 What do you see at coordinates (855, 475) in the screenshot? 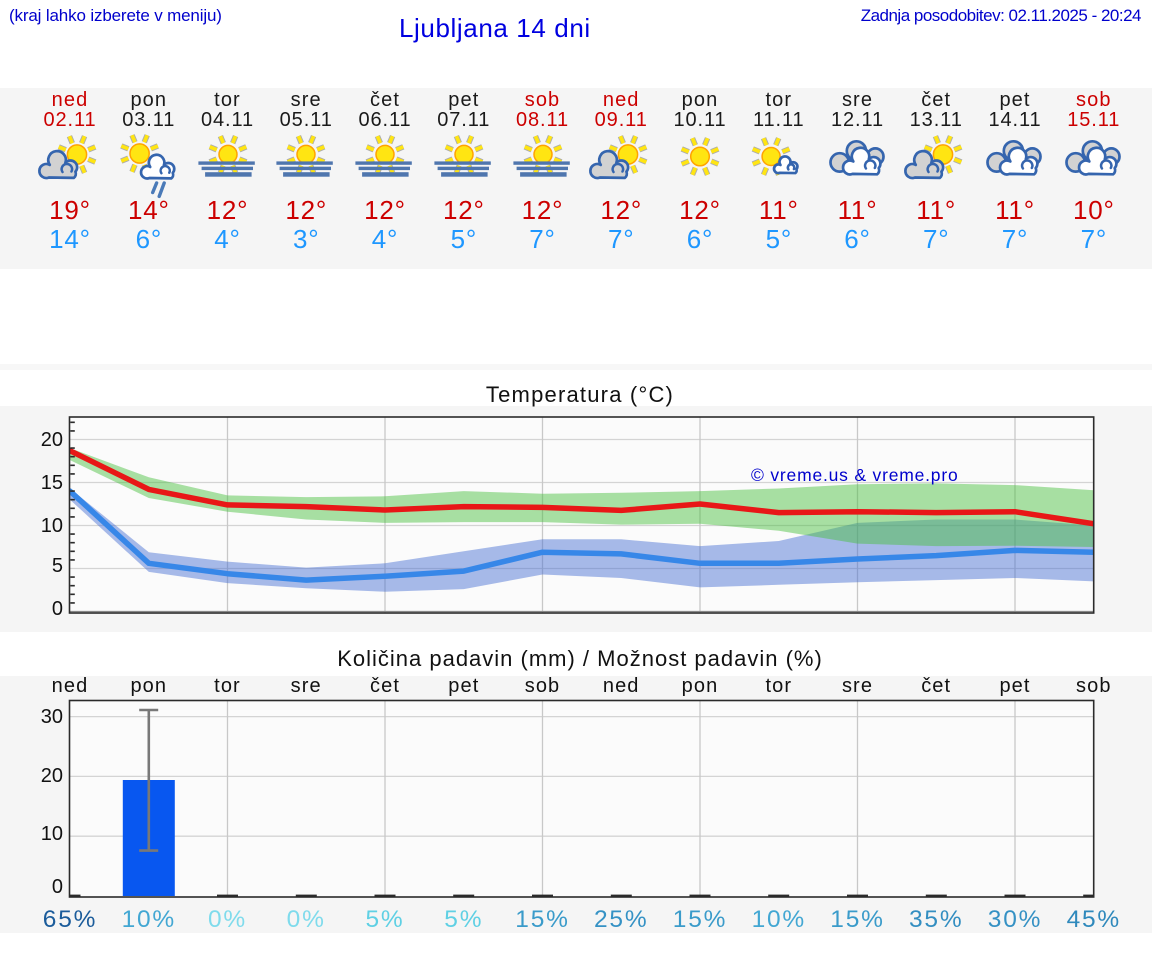
I see `svg-text: © vreme.us & vreme.pro` at bounding box center [855, 475].